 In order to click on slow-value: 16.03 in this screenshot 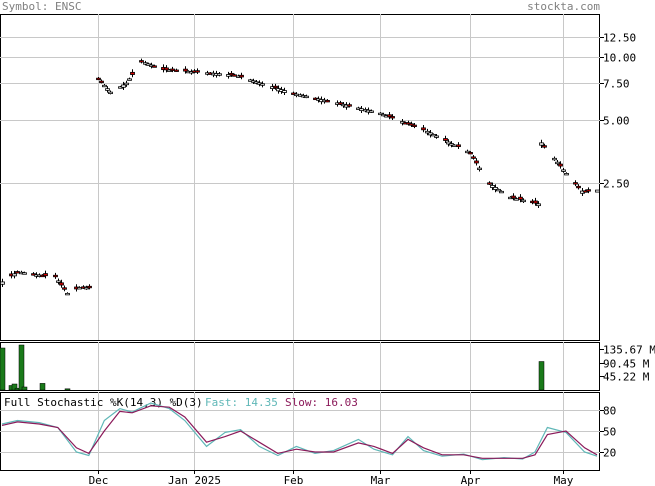, I will do `click(341, 402)`.